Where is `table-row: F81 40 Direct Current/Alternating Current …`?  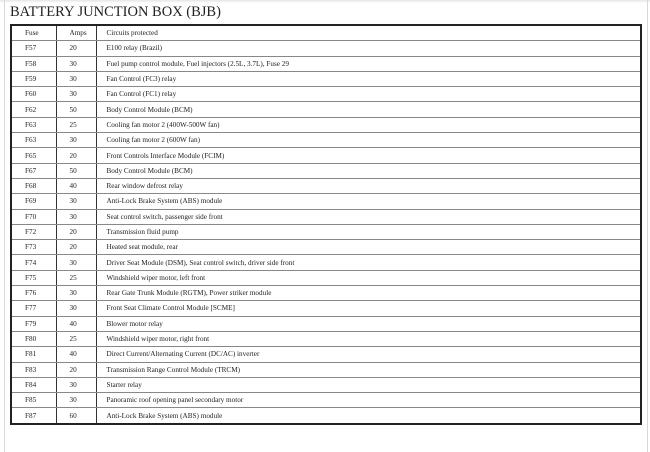 table-row: F81 40 Direct Current/Alternating Current … is located at coordinates (326, 354).